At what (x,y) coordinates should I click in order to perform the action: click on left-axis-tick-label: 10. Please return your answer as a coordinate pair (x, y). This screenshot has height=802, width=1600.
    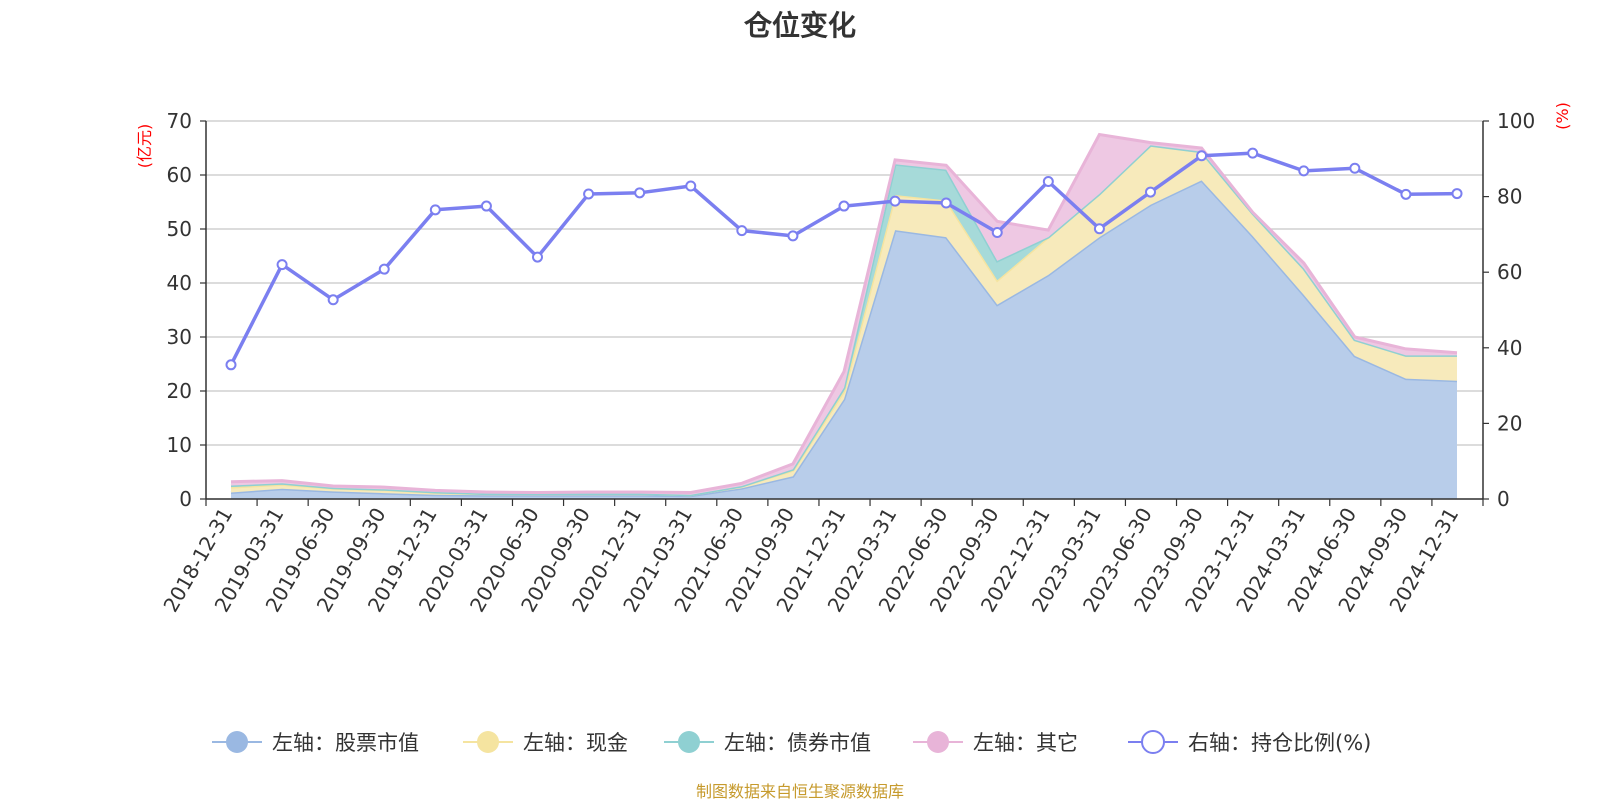
    Looking at the image, I should click on (179, 445).